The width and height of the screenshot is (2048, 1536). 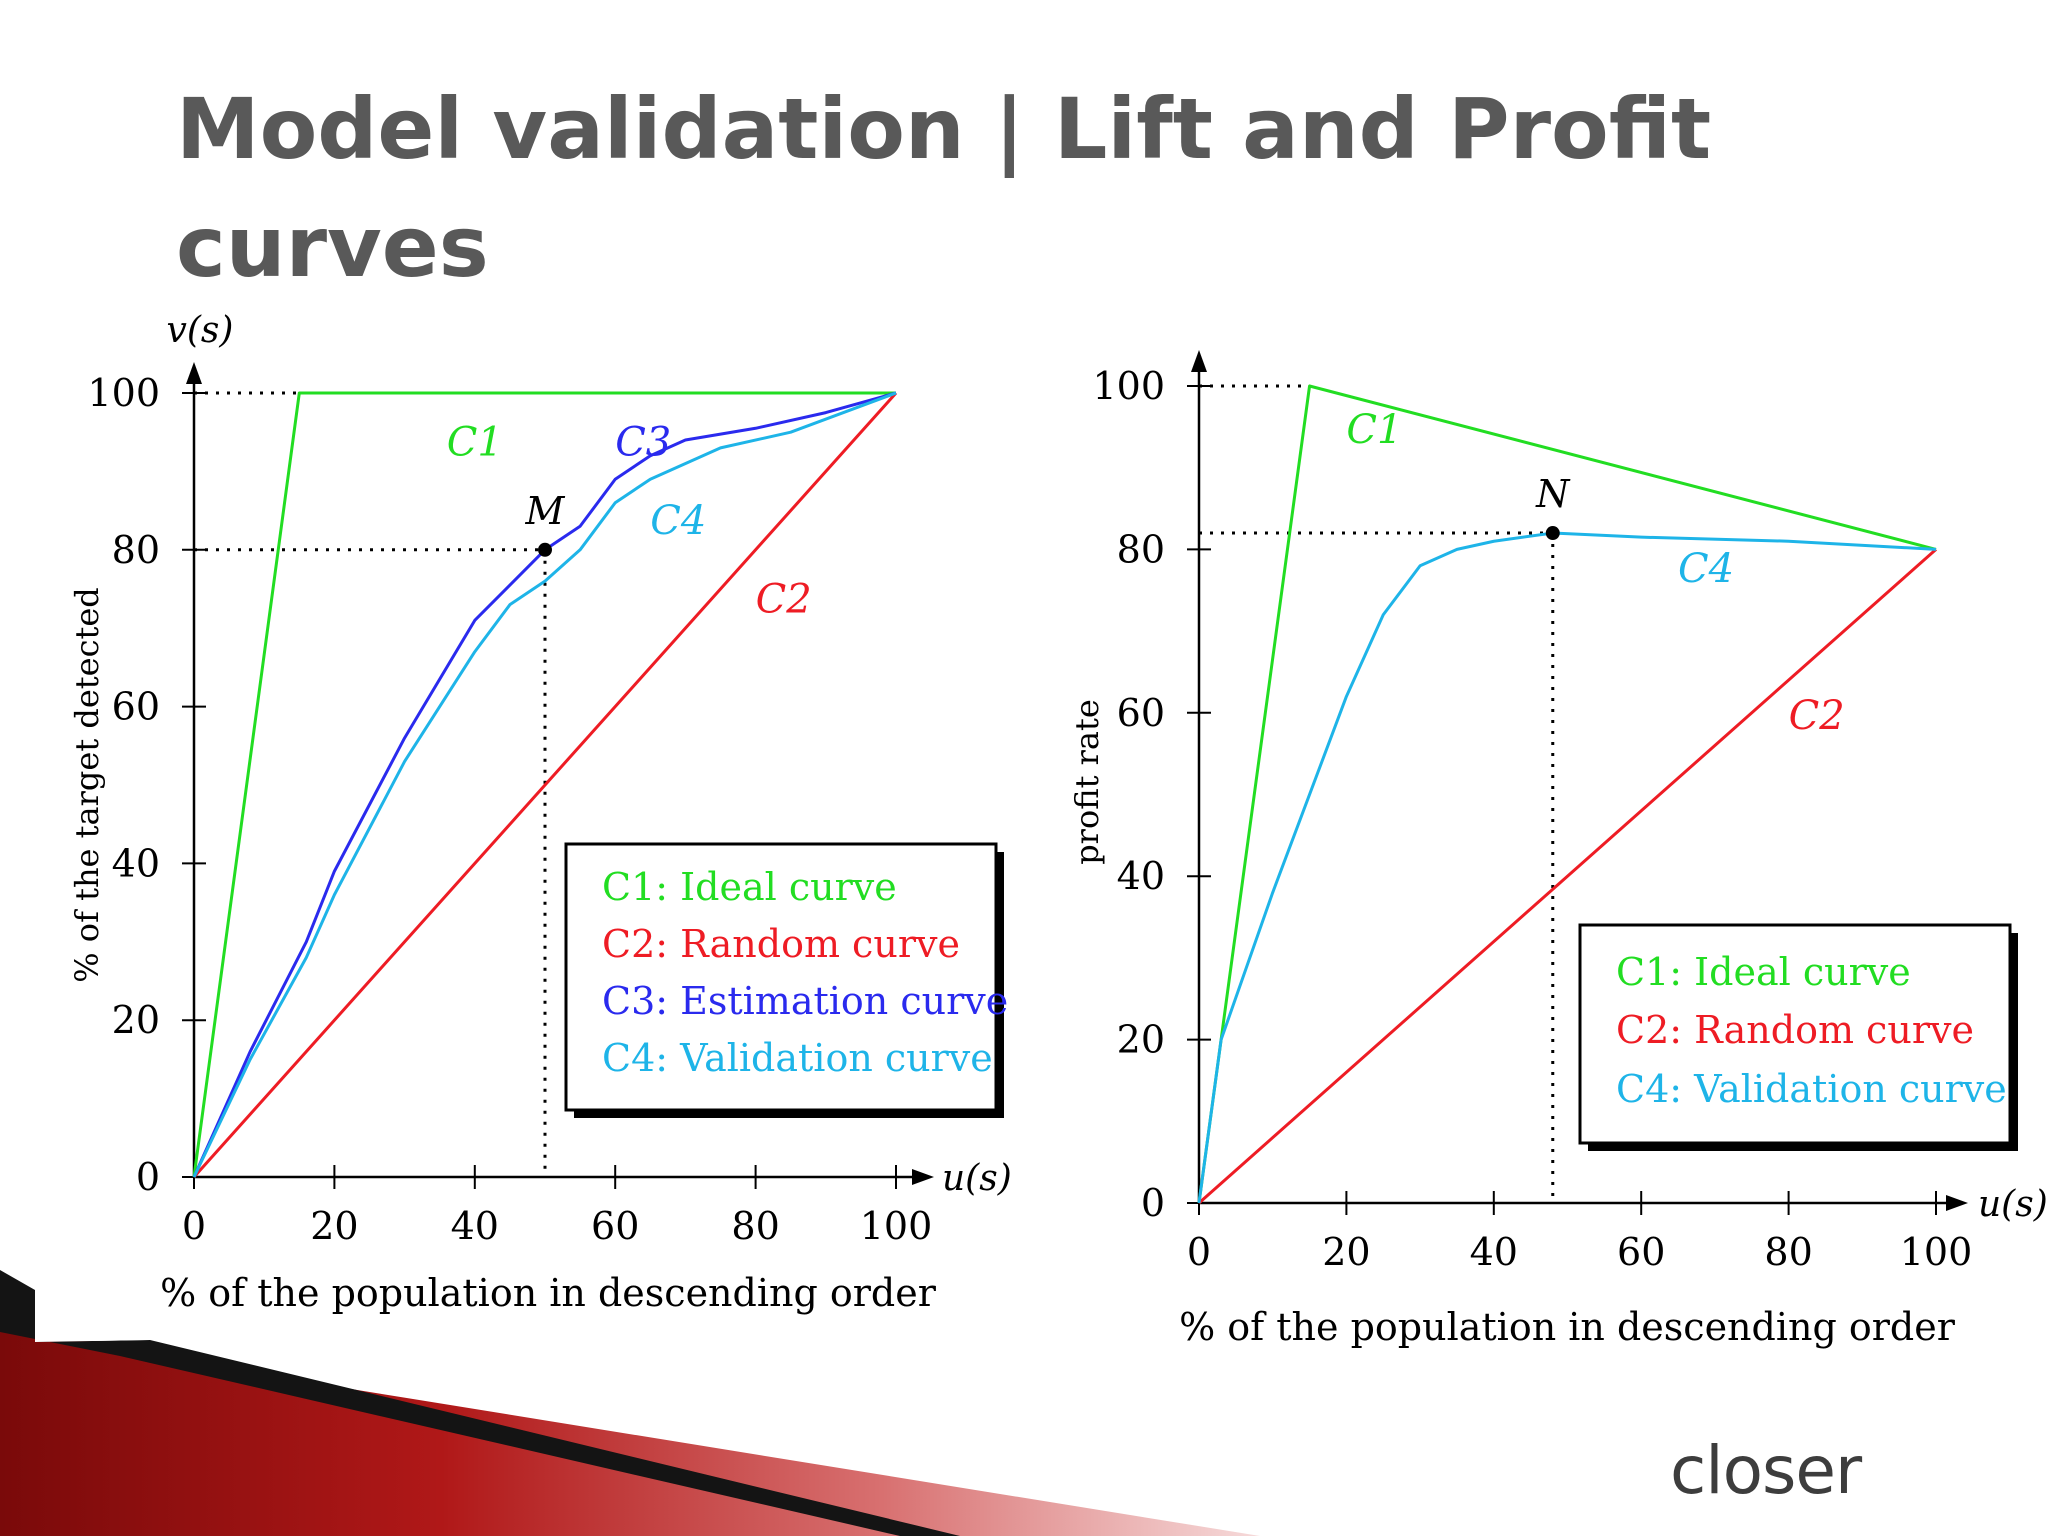 I want to click on lift-y-axis-title: % of the target detected, so click(x=87, y=785).